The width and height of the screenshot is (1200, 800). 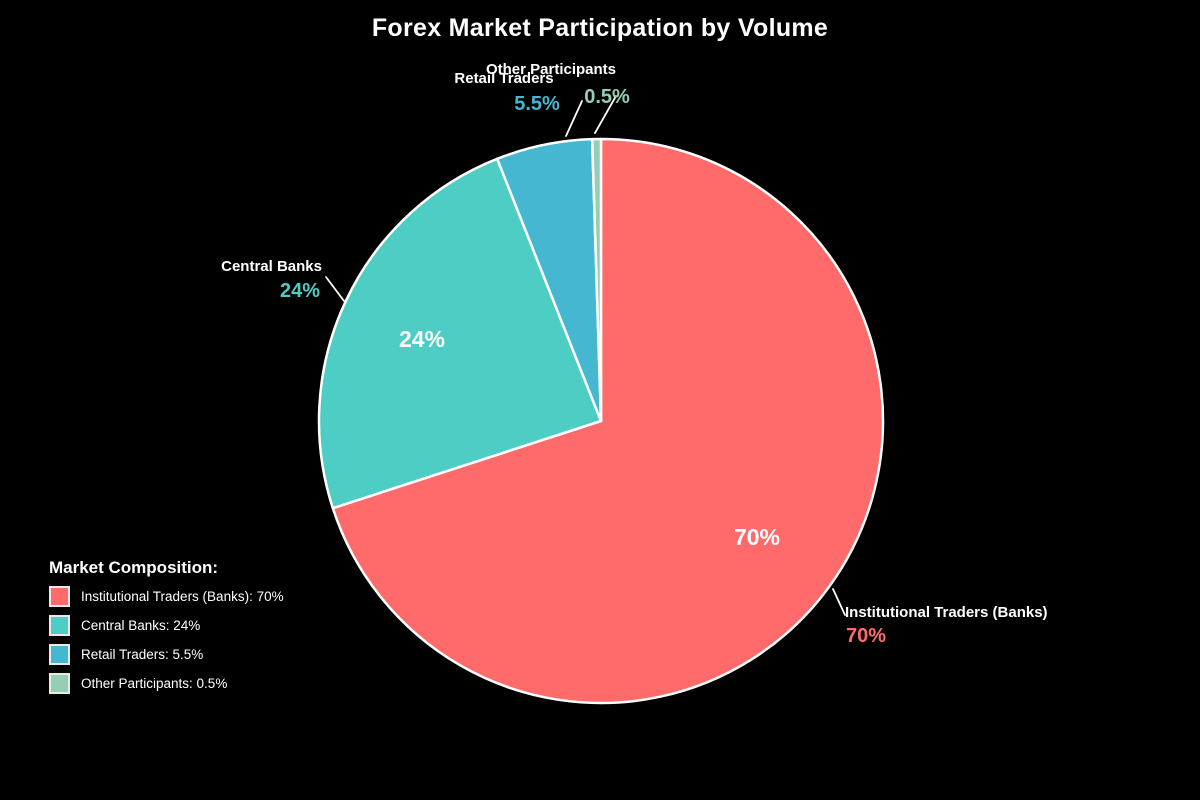 I want to click on legend-label-other: Other Participants: 0.5%, so click(x=154, y=683).